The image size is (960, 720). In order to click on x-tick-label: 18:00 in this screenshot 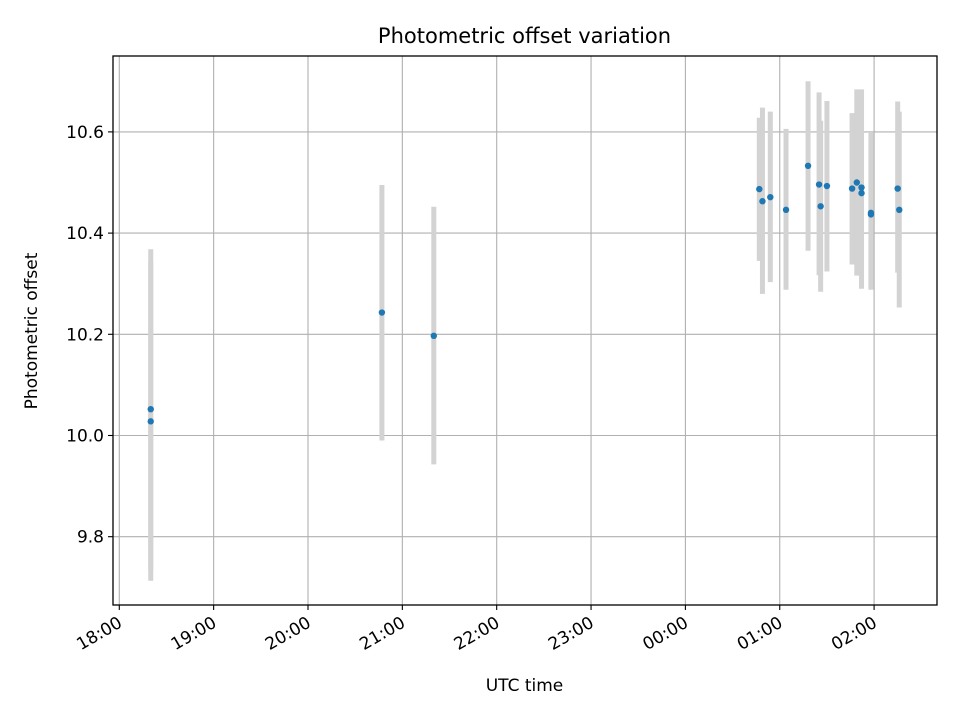, I will do `click(99, 634)`.